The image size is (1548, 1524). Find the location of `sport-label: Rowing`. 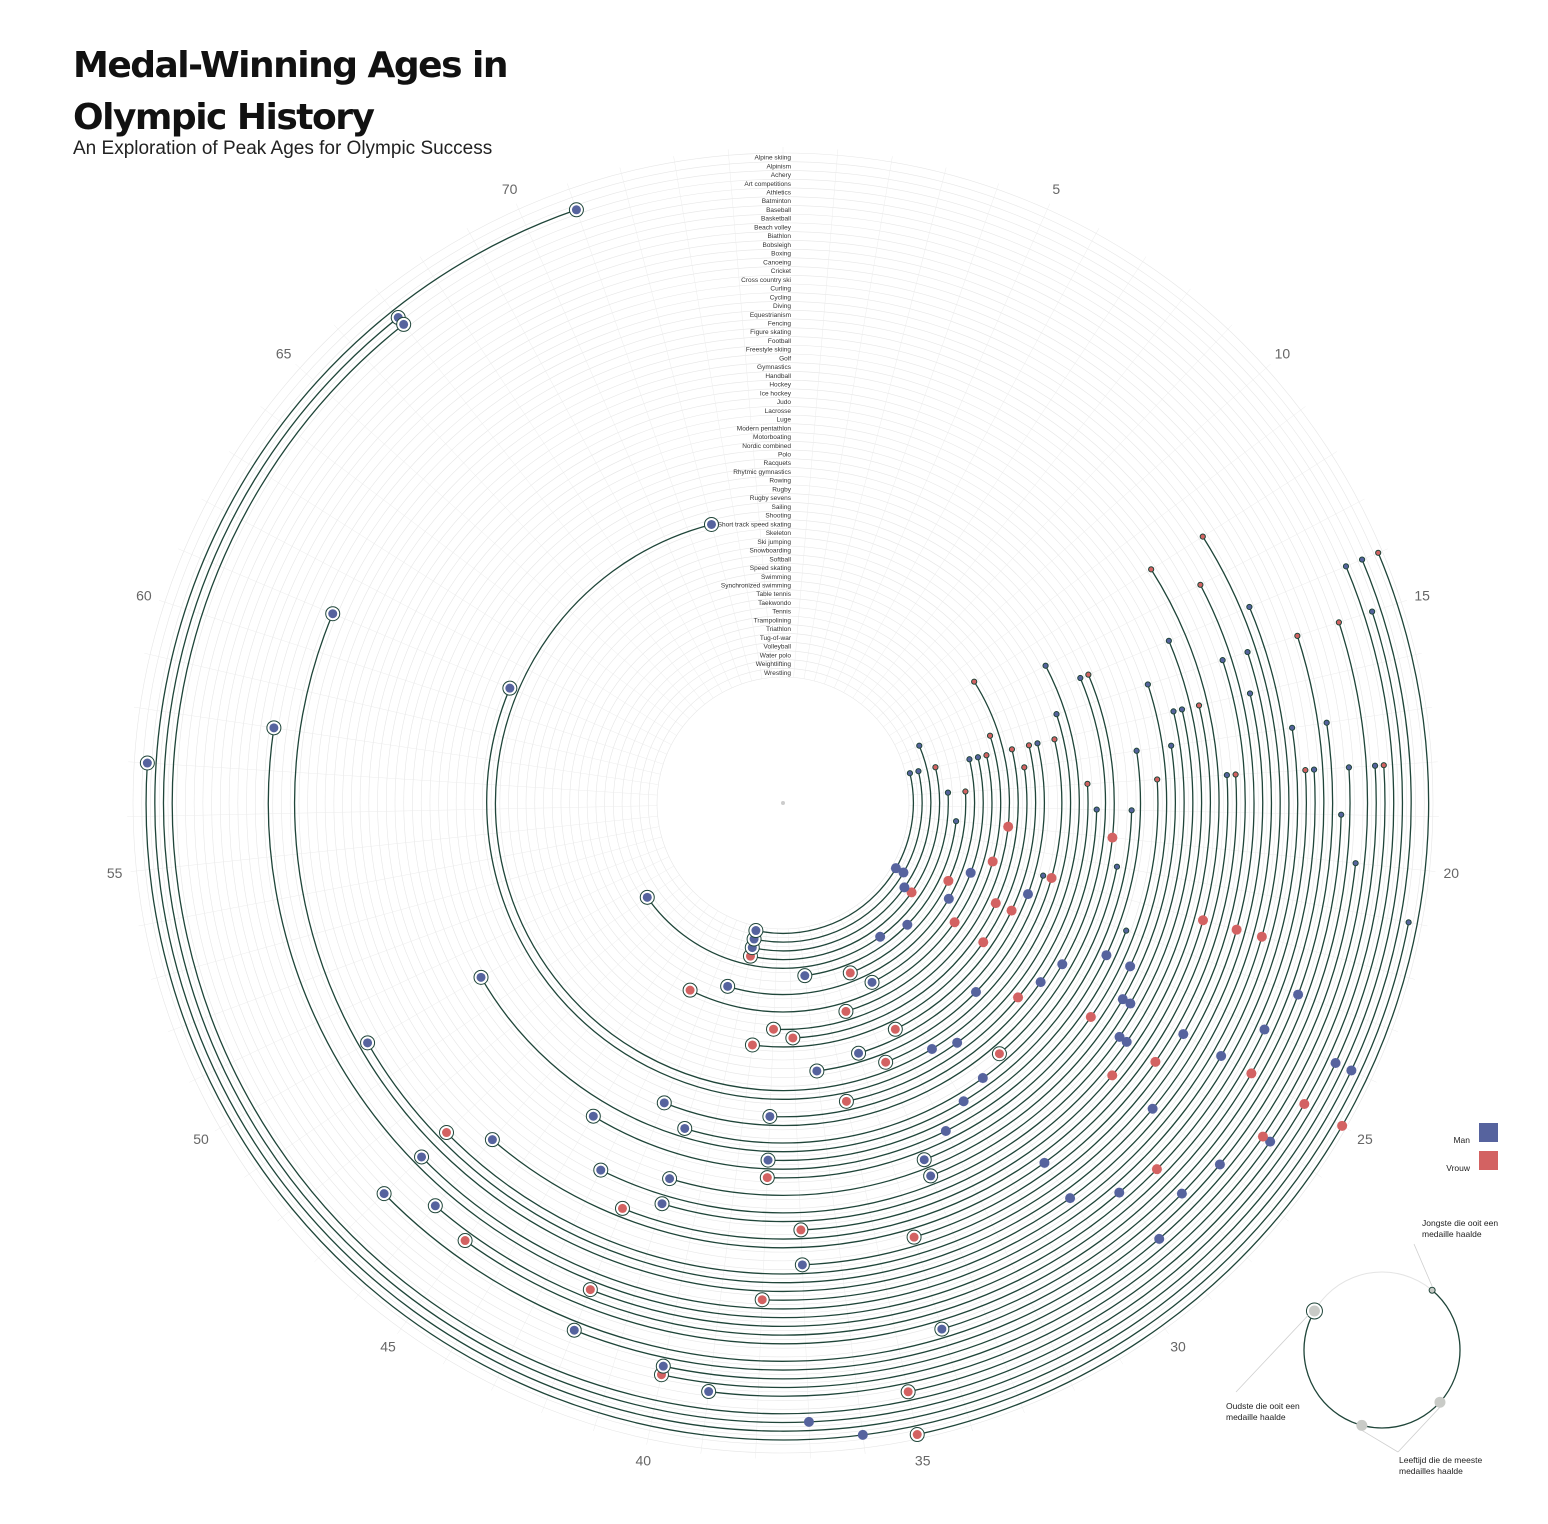

sport-label: Rowing is located at coordinates (780, 481).